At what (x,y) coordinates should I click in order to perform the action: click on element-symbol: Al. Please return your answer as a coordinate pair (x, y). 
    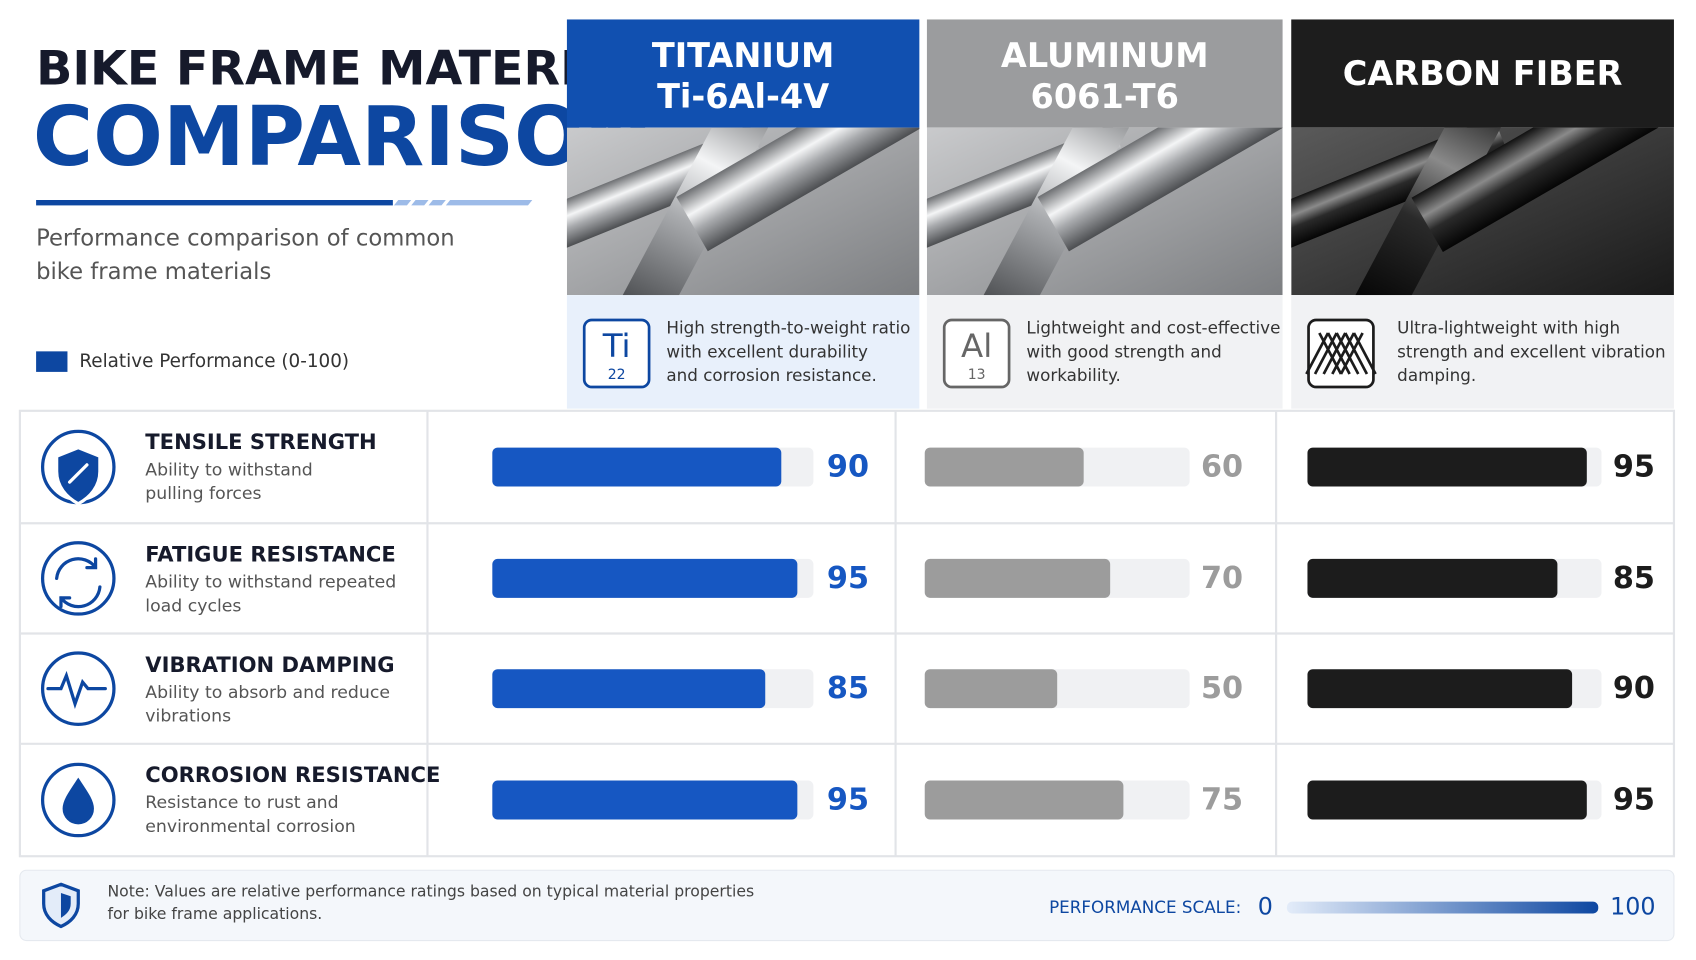
    Looking at the image, I should click on (976, 346).